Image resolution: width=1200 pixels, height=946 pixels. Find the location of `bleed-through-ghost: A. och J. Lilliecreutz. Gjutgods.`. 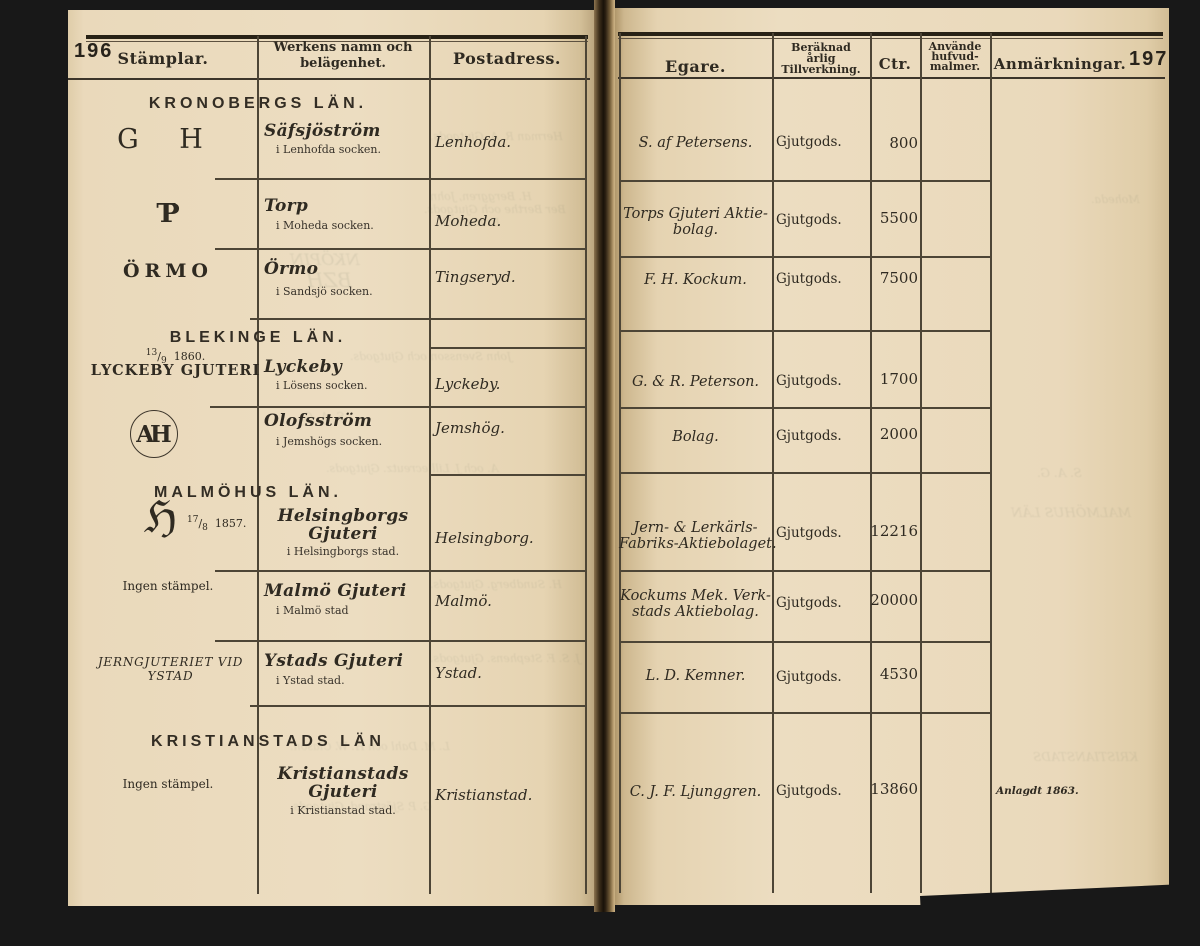

bleed-through-ghost: A. och J. Lilliecreutz. Gjutgods. is located at coordinates (412, 468).